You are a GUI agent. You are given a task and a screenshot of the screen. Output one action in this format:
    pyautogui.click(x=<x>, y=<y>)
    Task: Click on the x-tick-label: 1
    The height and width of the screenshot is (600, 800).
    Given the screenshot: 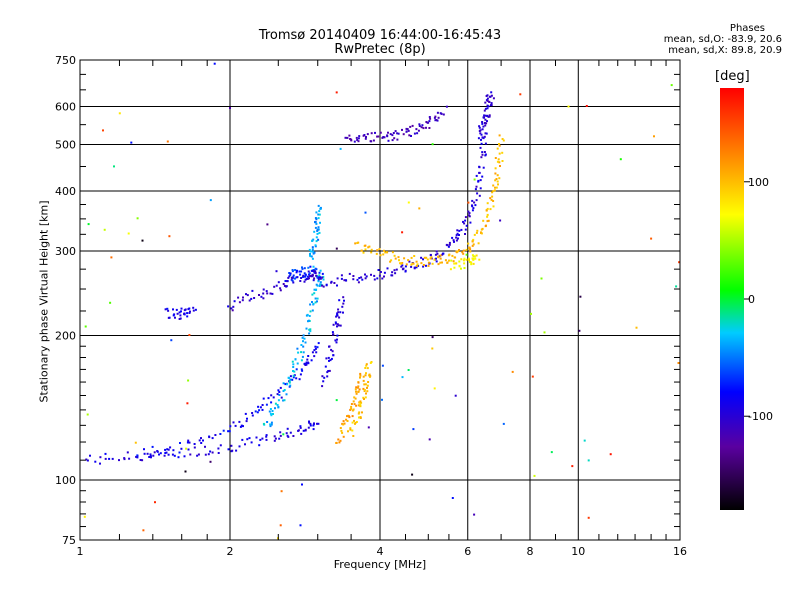 What is the action you would take?
    pyautogui.click(x=80, y=551)
    